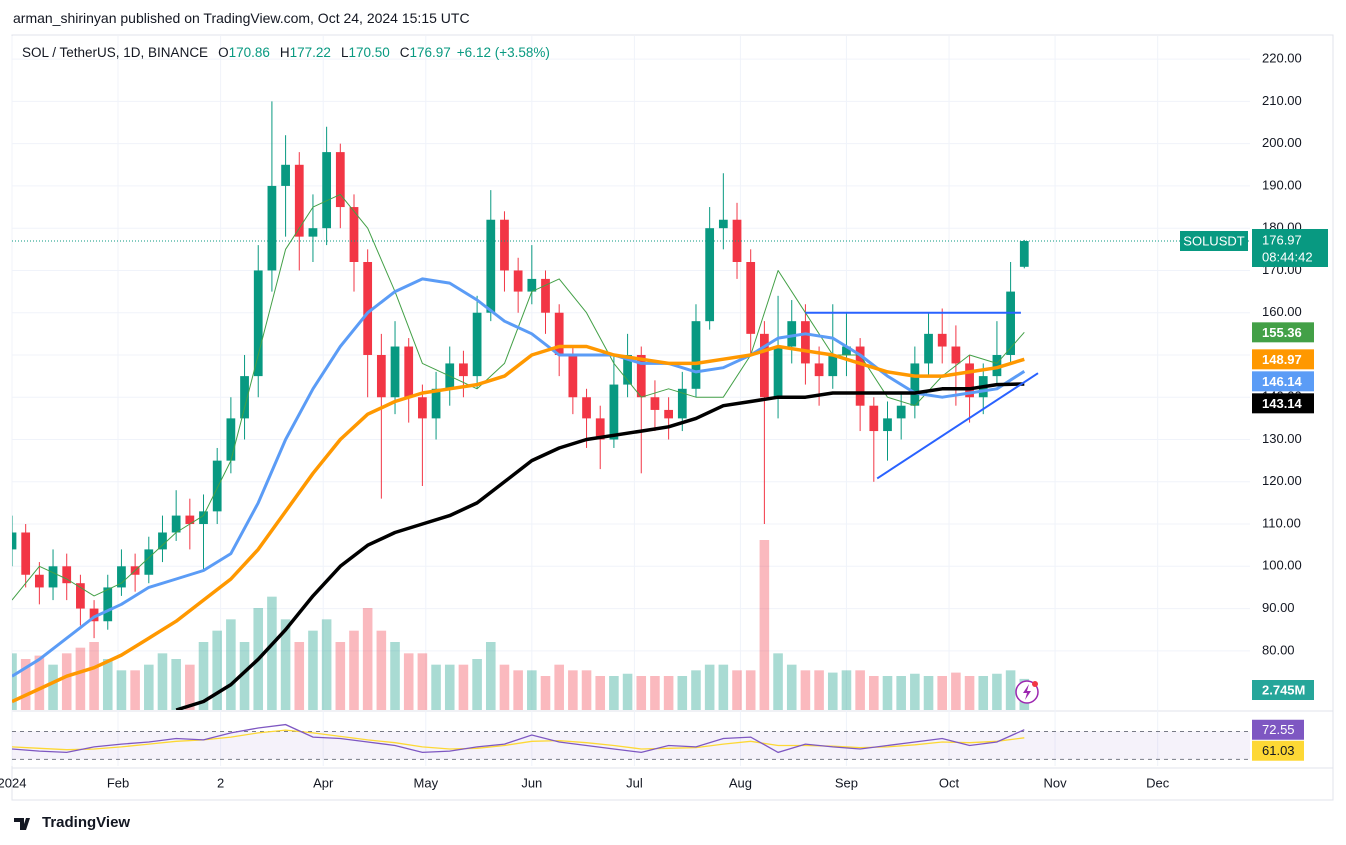 The image size is (1346, 845). Describe the element at coordinates (1282, 58) in the screenshot. I see `y-tick-label: 220.00` at that location.